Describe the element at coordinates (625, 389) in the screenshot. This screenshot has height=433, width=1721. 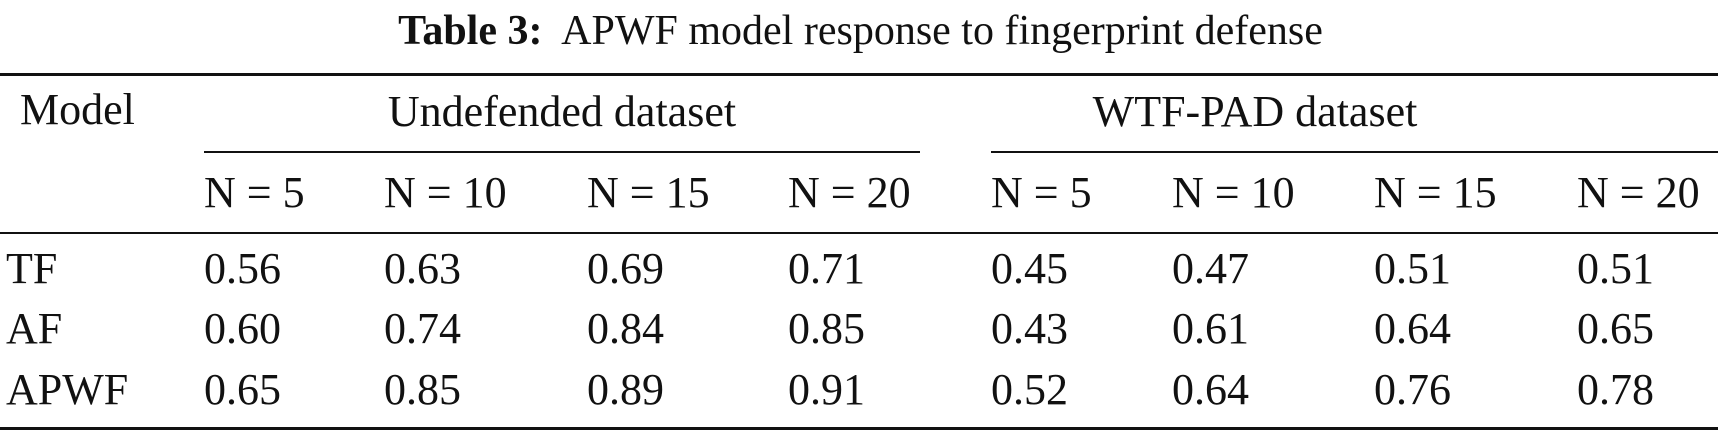
I see `cell: 0.89` at that location.